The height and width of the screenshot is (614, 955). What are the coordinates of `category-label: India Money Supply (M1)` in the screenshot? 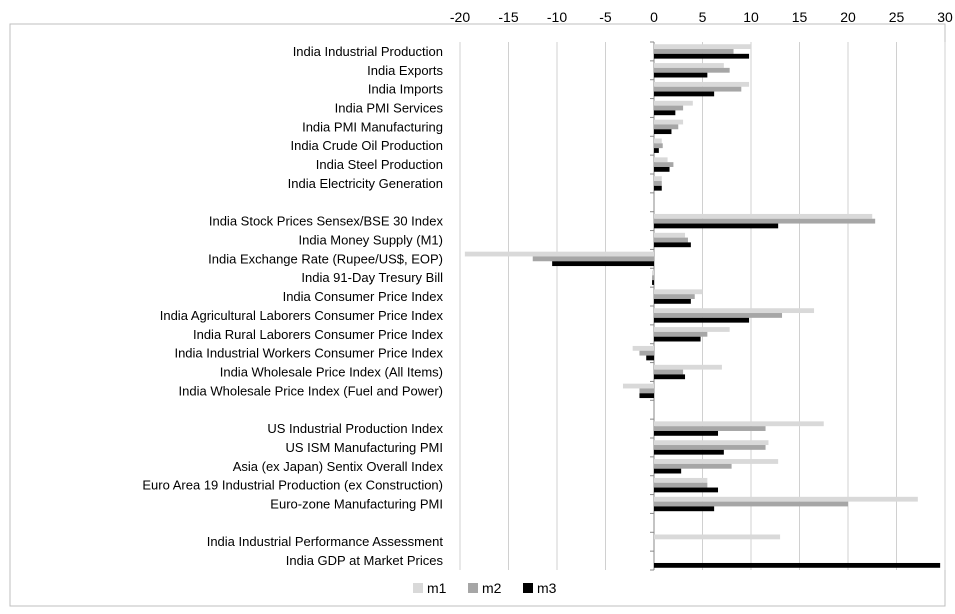 It's located at (370, 240).